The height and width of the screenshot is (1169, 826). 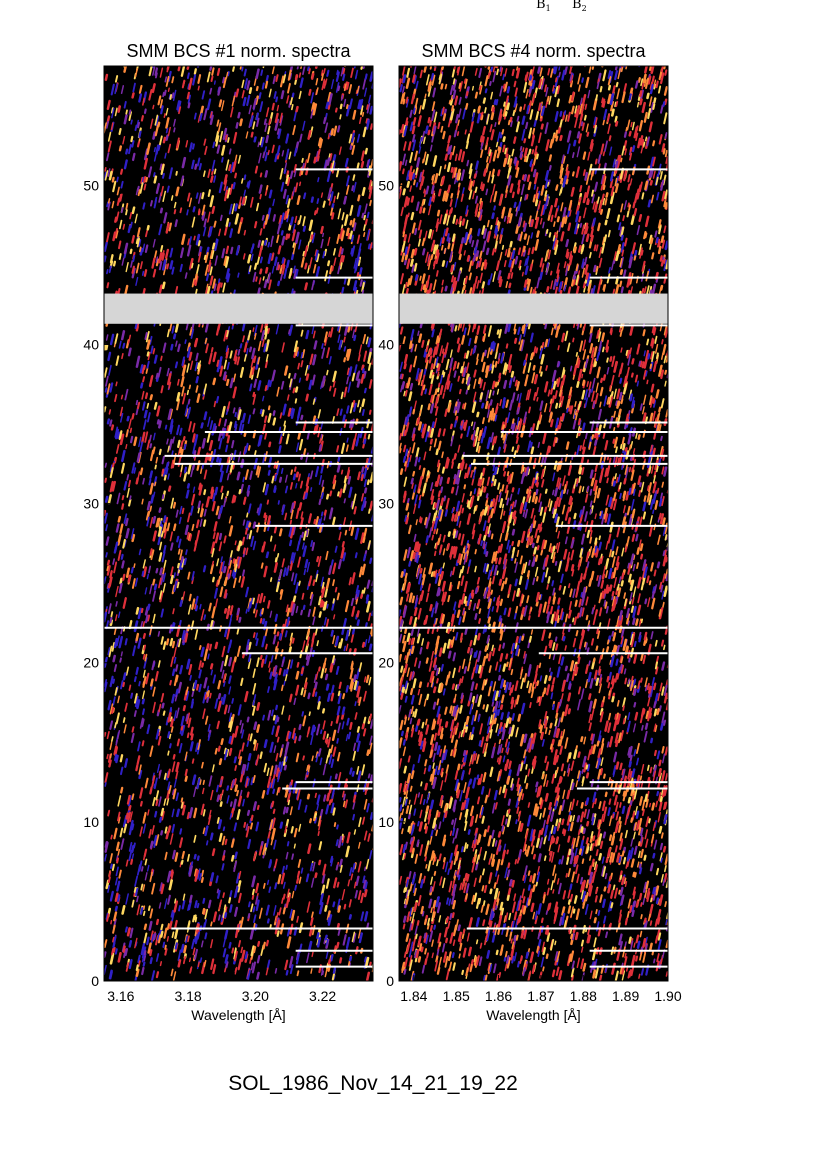 I want to click on header-markers: B1 B2, so click(x=561, y=6).